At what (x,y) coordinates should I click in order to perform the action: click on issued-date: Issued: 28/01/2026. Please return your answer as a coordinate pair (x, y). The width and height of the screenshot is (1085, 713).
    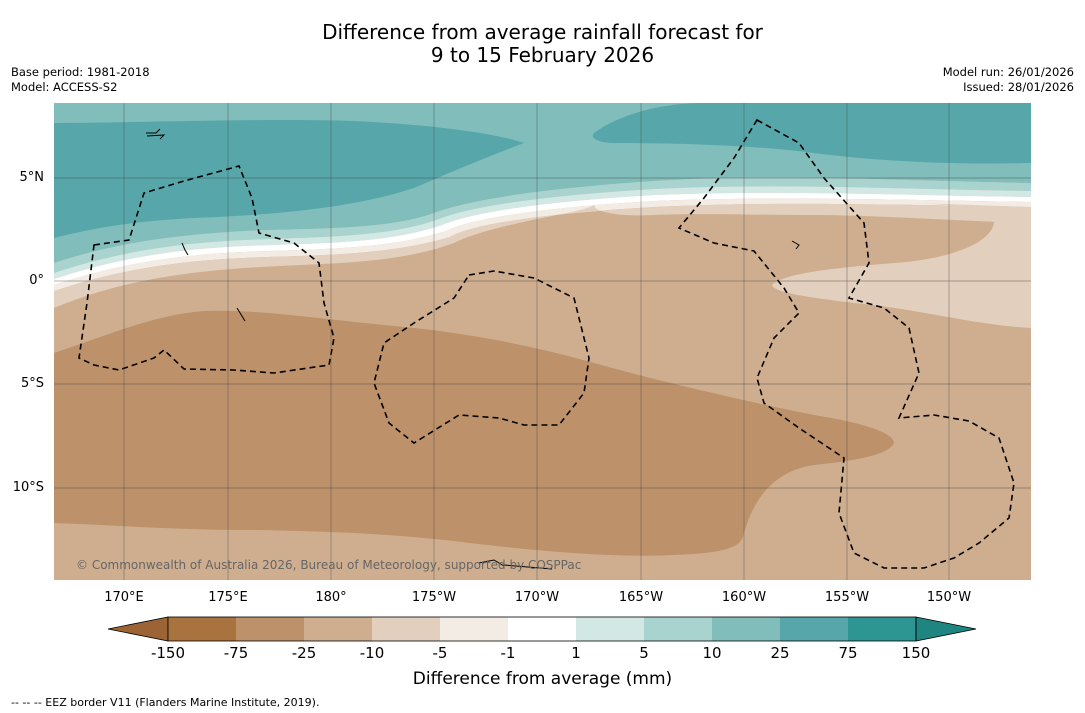
    Looking at the image, I should click on (1018, 87).